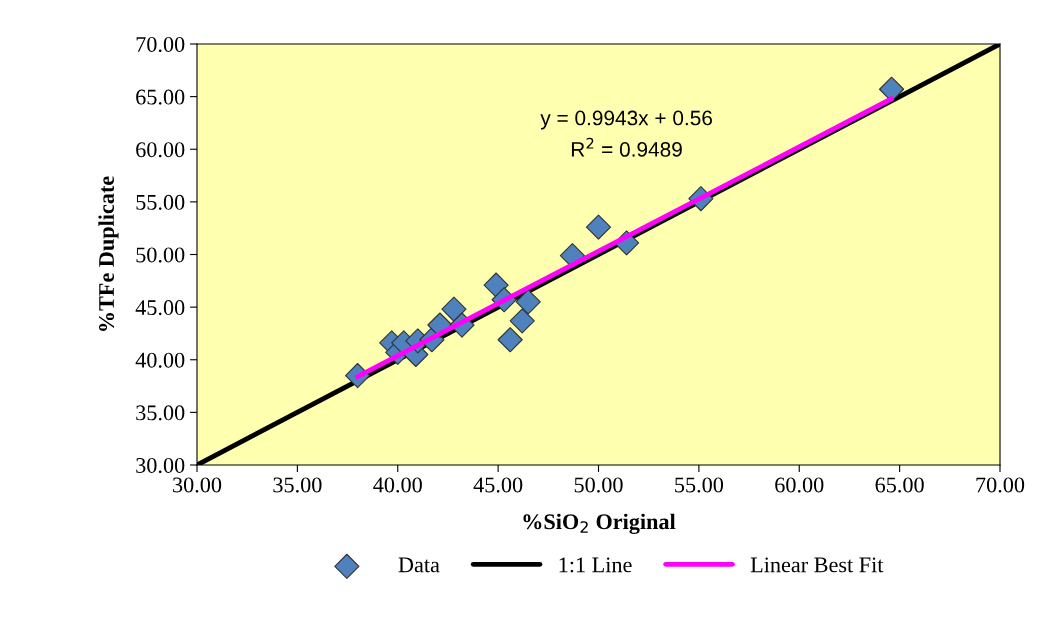 The width and height of the screenshot is (1055, 628). Describe the element at coordinates (626, 147) in the screenshot. I see `annotation: R$^{2}$ = 0.9489` at that location.